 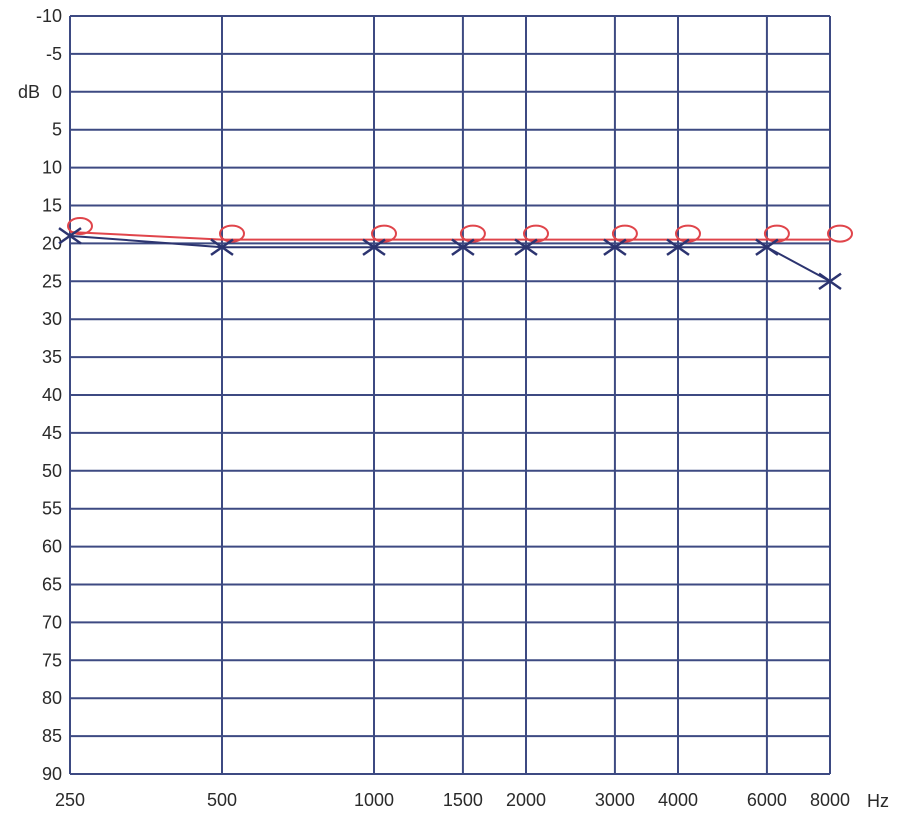 What do you see at coordinates (52, 357) in the screenshot?
I see `y-tick-label: 35` at bounding box center [52, 357].